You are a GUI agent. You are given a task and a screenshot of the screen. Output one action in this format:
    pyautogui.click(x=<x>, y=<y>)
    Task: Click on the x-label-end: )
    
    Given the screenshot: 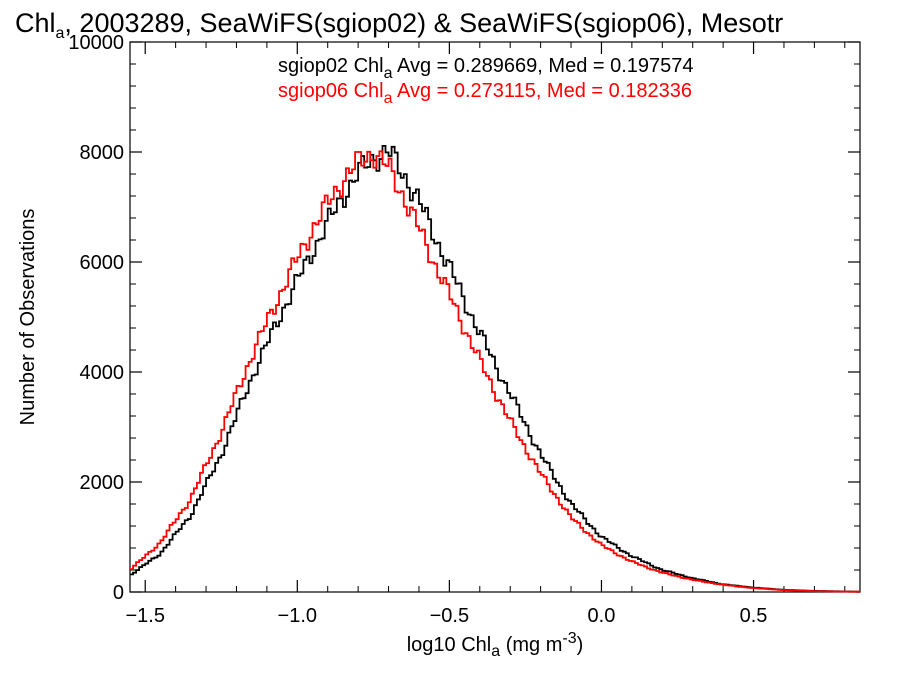 What is the action you would take?
    pyautogui.click(x=580, y=645)
    